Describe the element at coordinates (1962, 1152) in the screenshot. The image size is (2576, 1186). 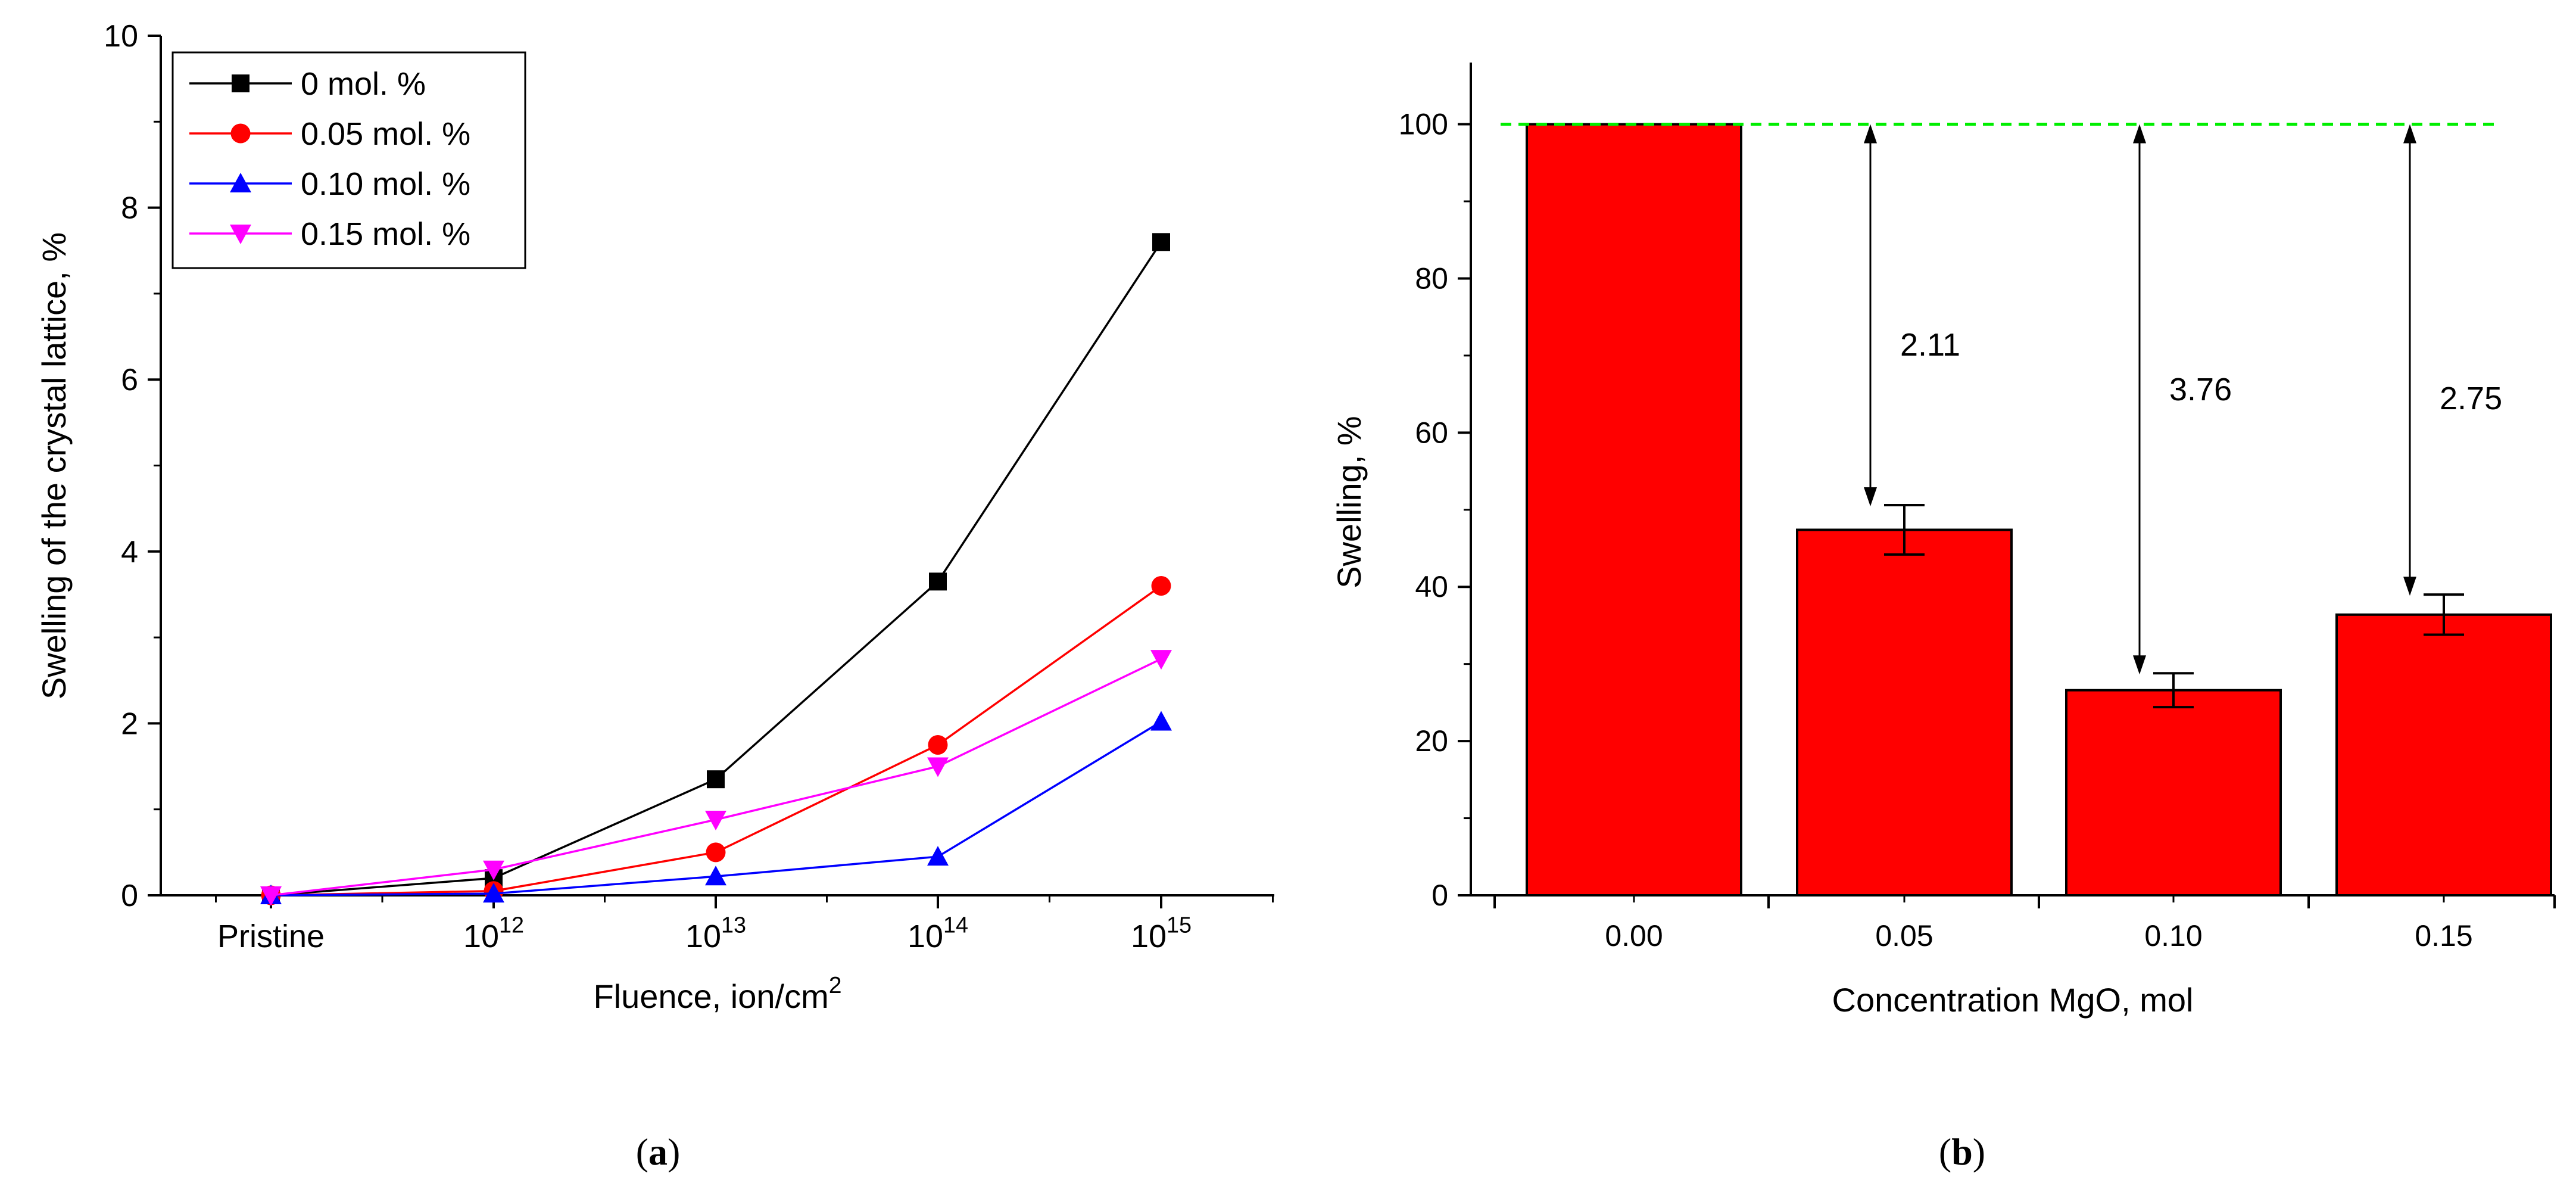
I see `panel-label-b: (b)` at that location.